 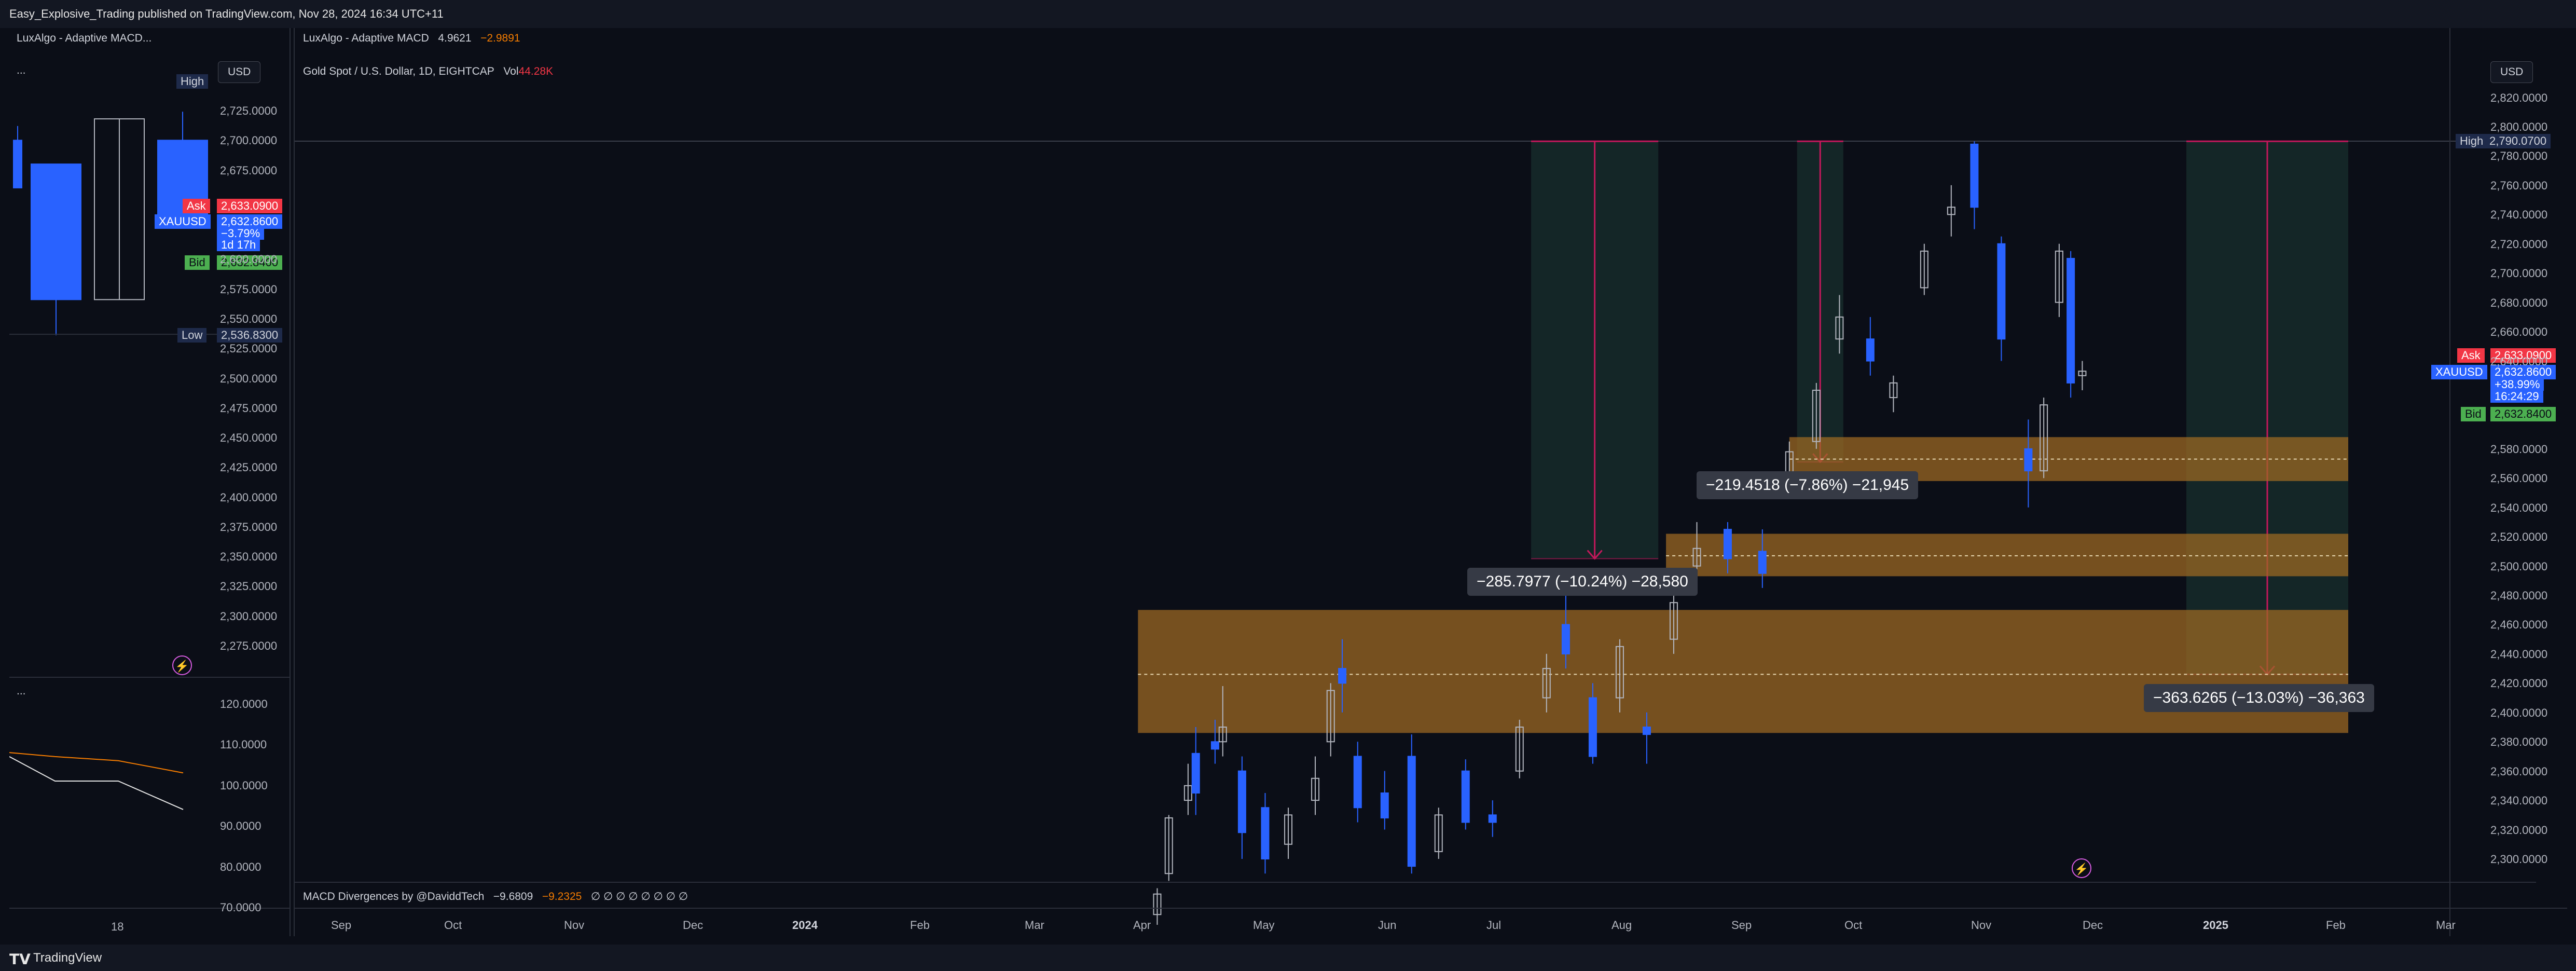 I want to click on price-tick-label: 2,400.0000, so click(x=2519, y=713).